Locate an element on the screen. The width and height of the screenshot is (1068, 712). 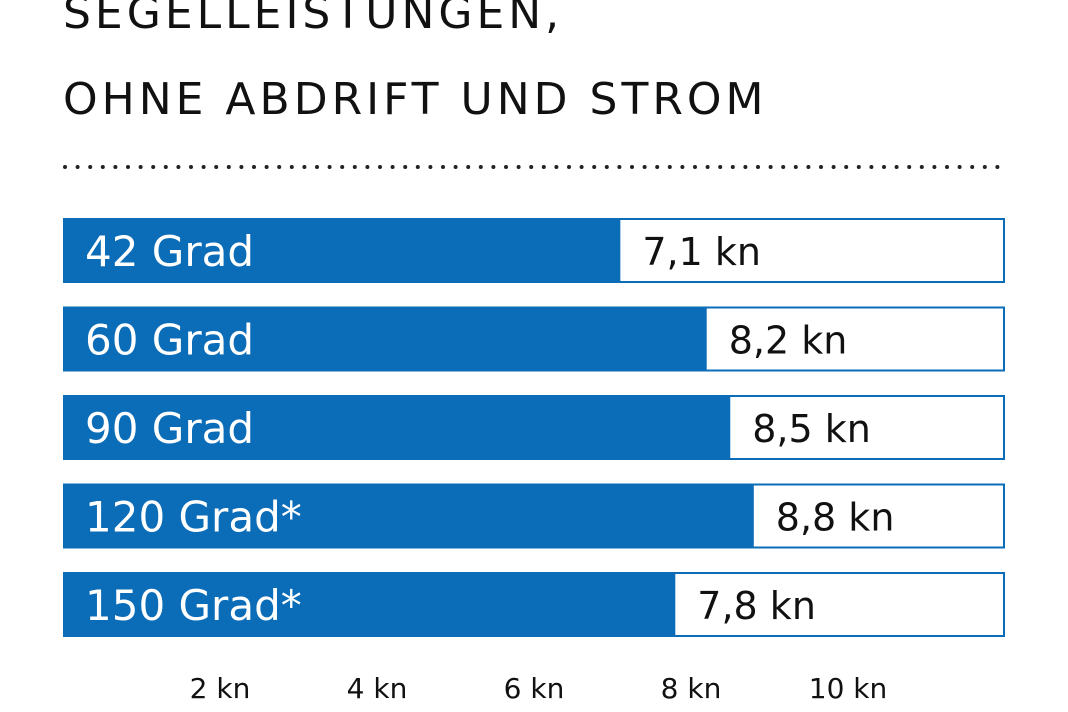
value-label: 8,8 kn is located at coordinates (835, 518).